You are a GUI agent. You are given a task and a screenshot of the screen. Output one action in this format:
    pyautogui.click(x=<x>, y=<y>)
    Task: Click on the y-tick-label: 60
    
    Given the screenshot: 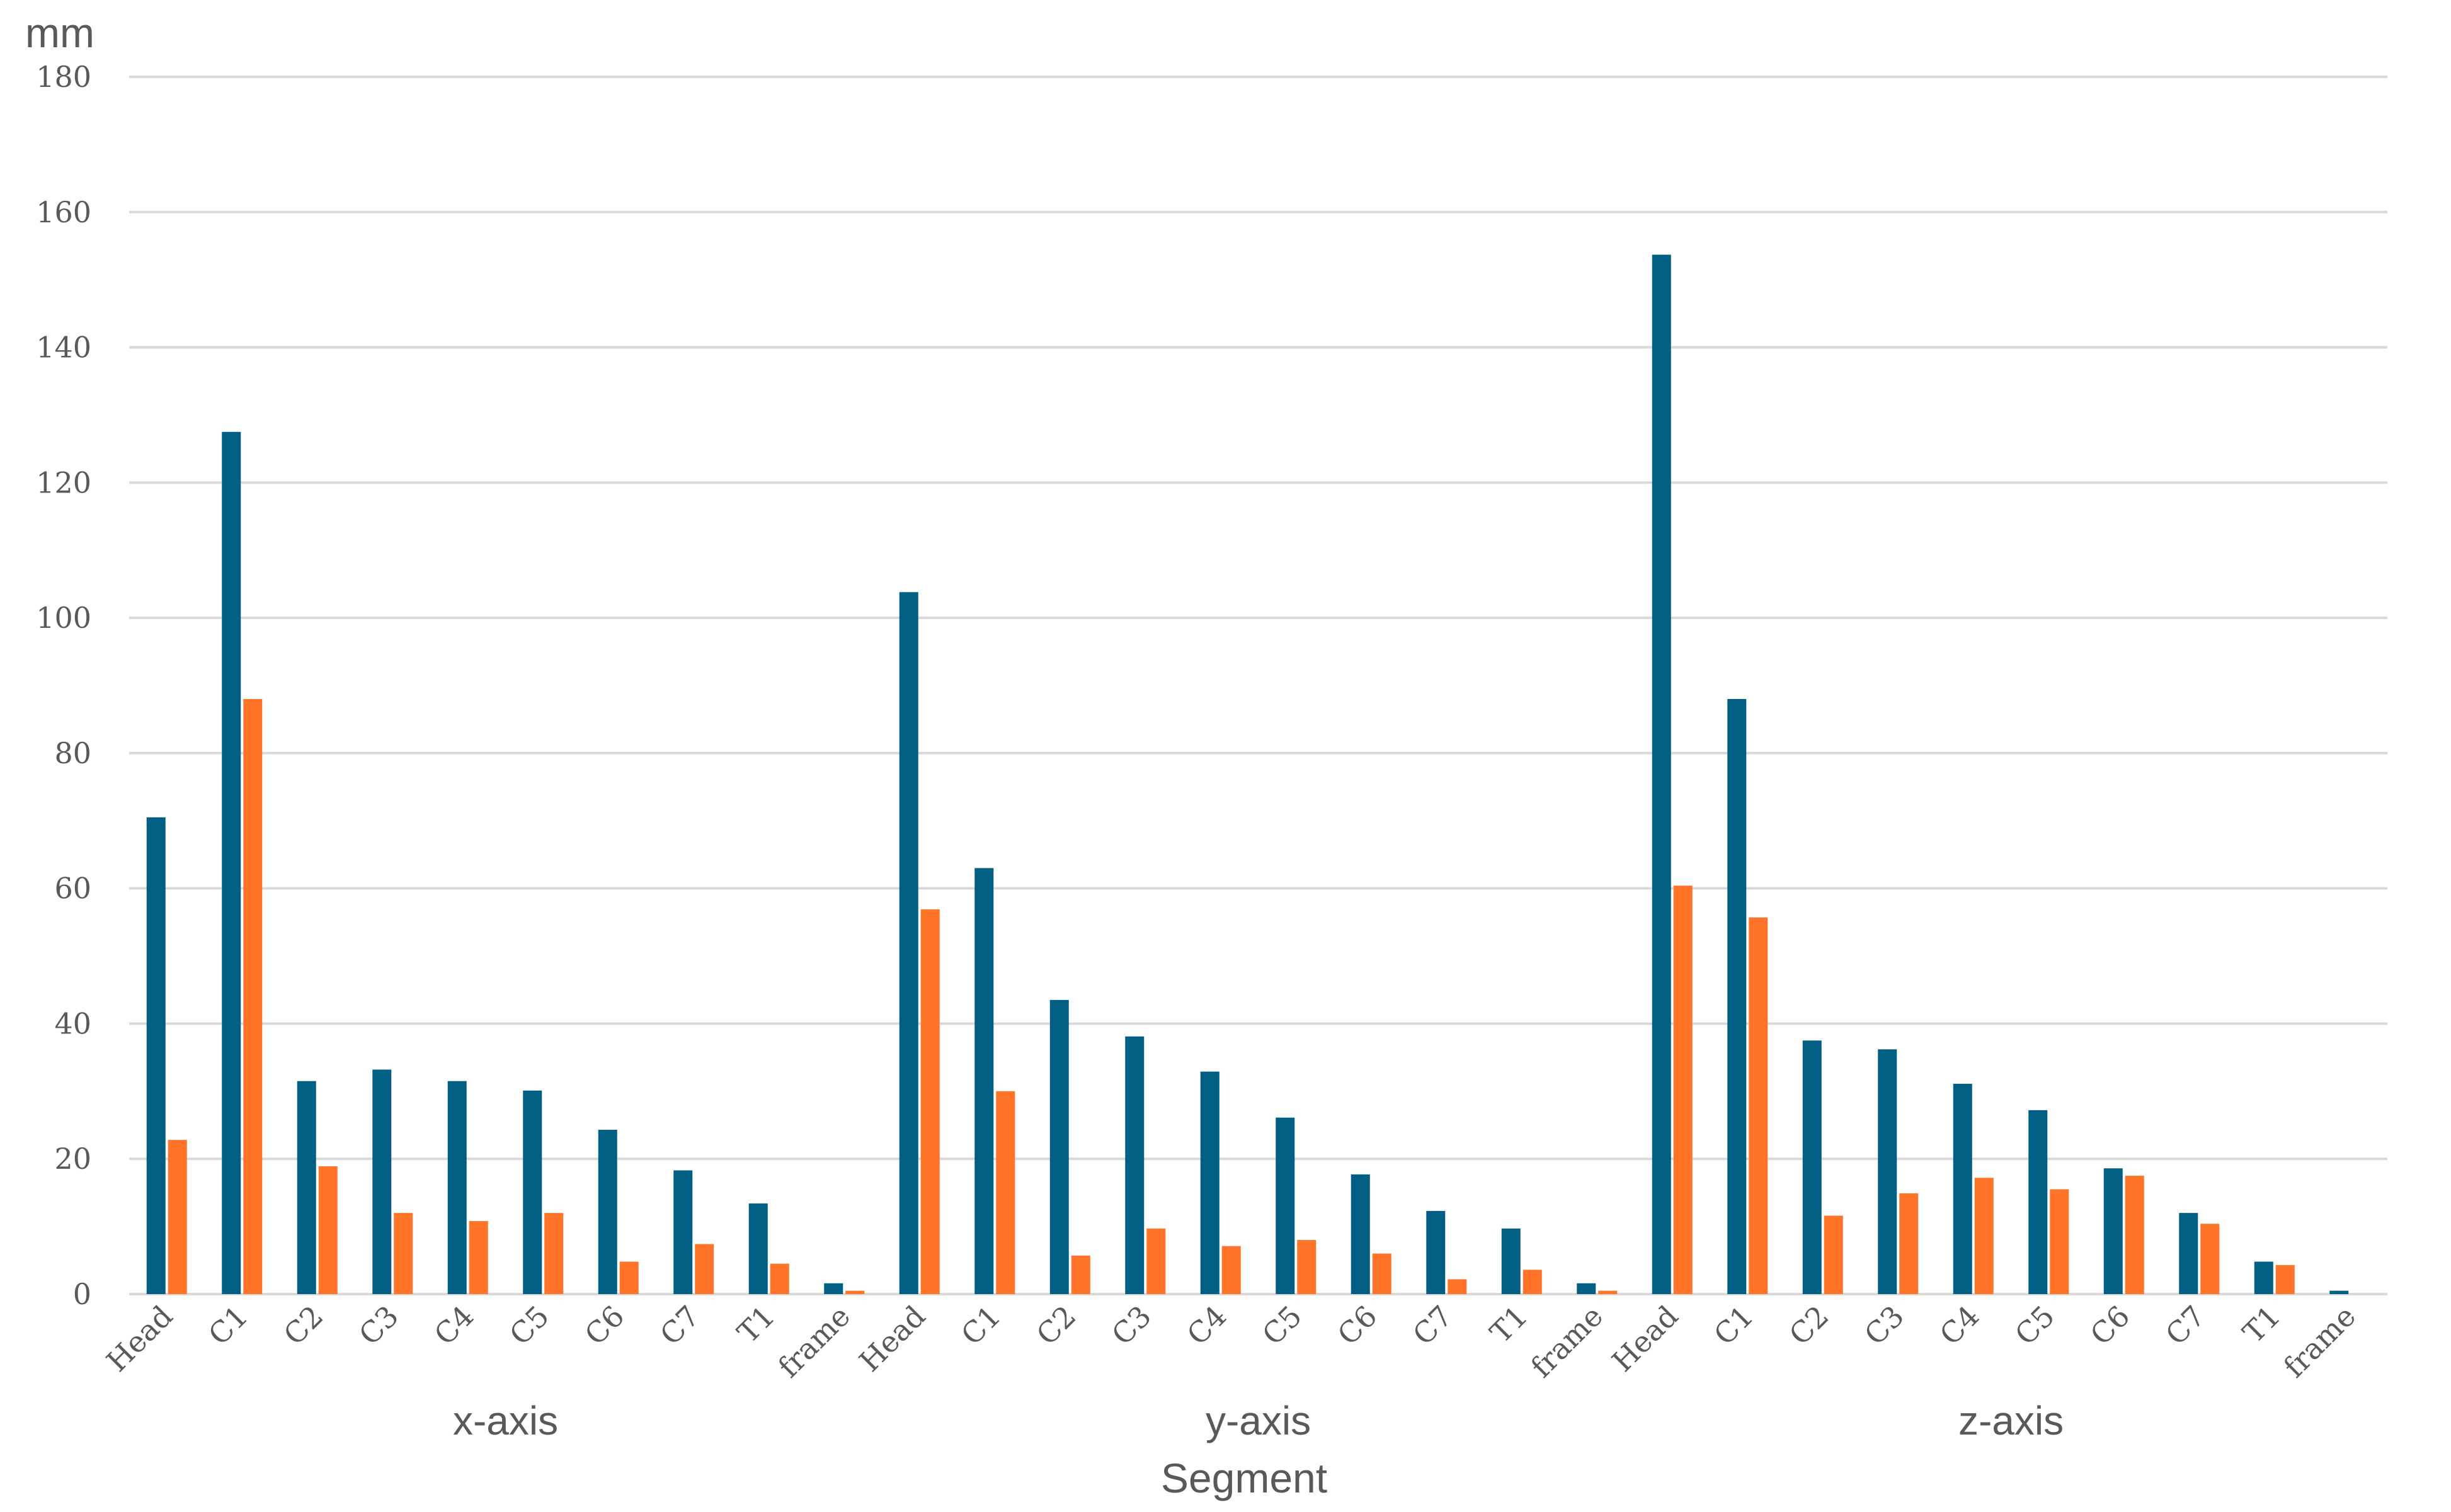 What is the action you would take?
    pyautogui.click(x=72, y=889)
    